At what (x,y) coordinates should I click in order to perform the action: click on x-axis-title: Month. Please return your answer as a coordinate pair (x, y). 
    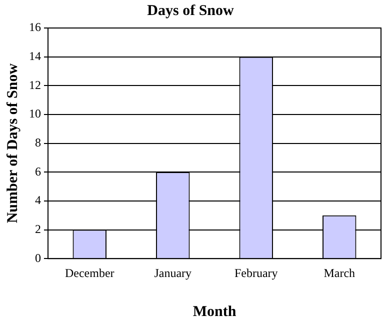
    Looking at the image, I should click on (214, 312).